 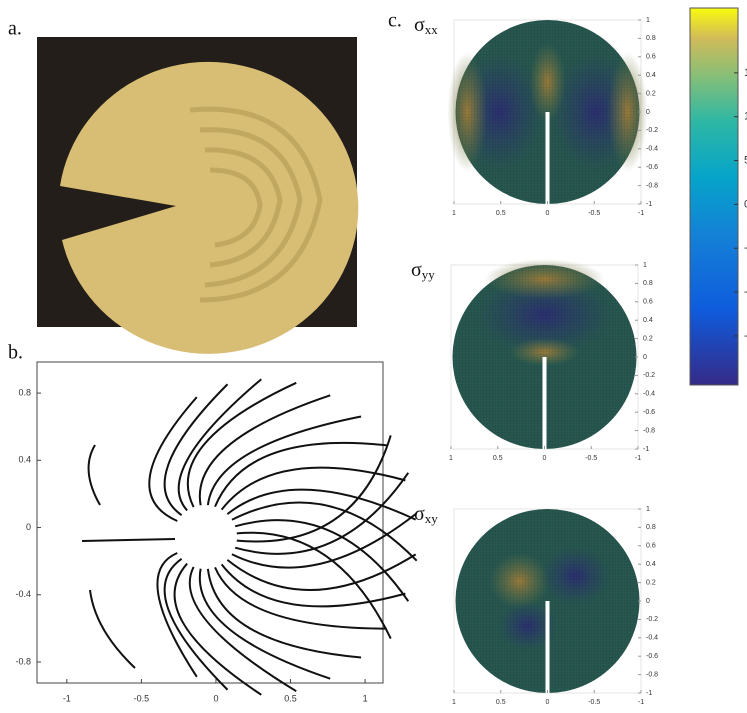 What do you see at coordinates (432, 29) in the screenshot?
I see `title-subscript: xx` at bounding box center [432, 29].